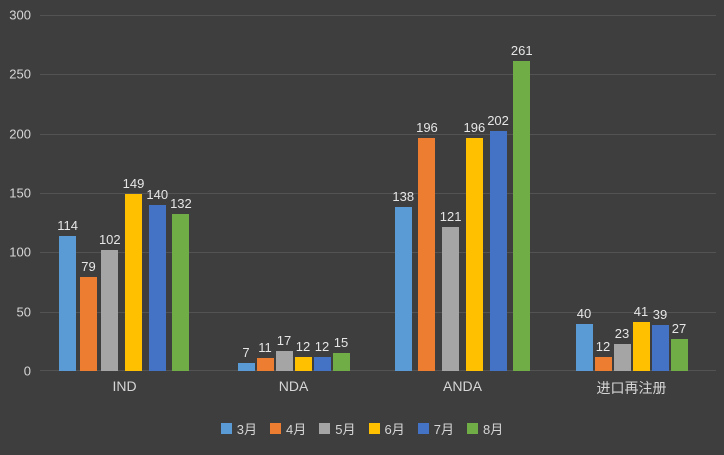  I want to click on bar-value-label: 41, so click(641, 312).